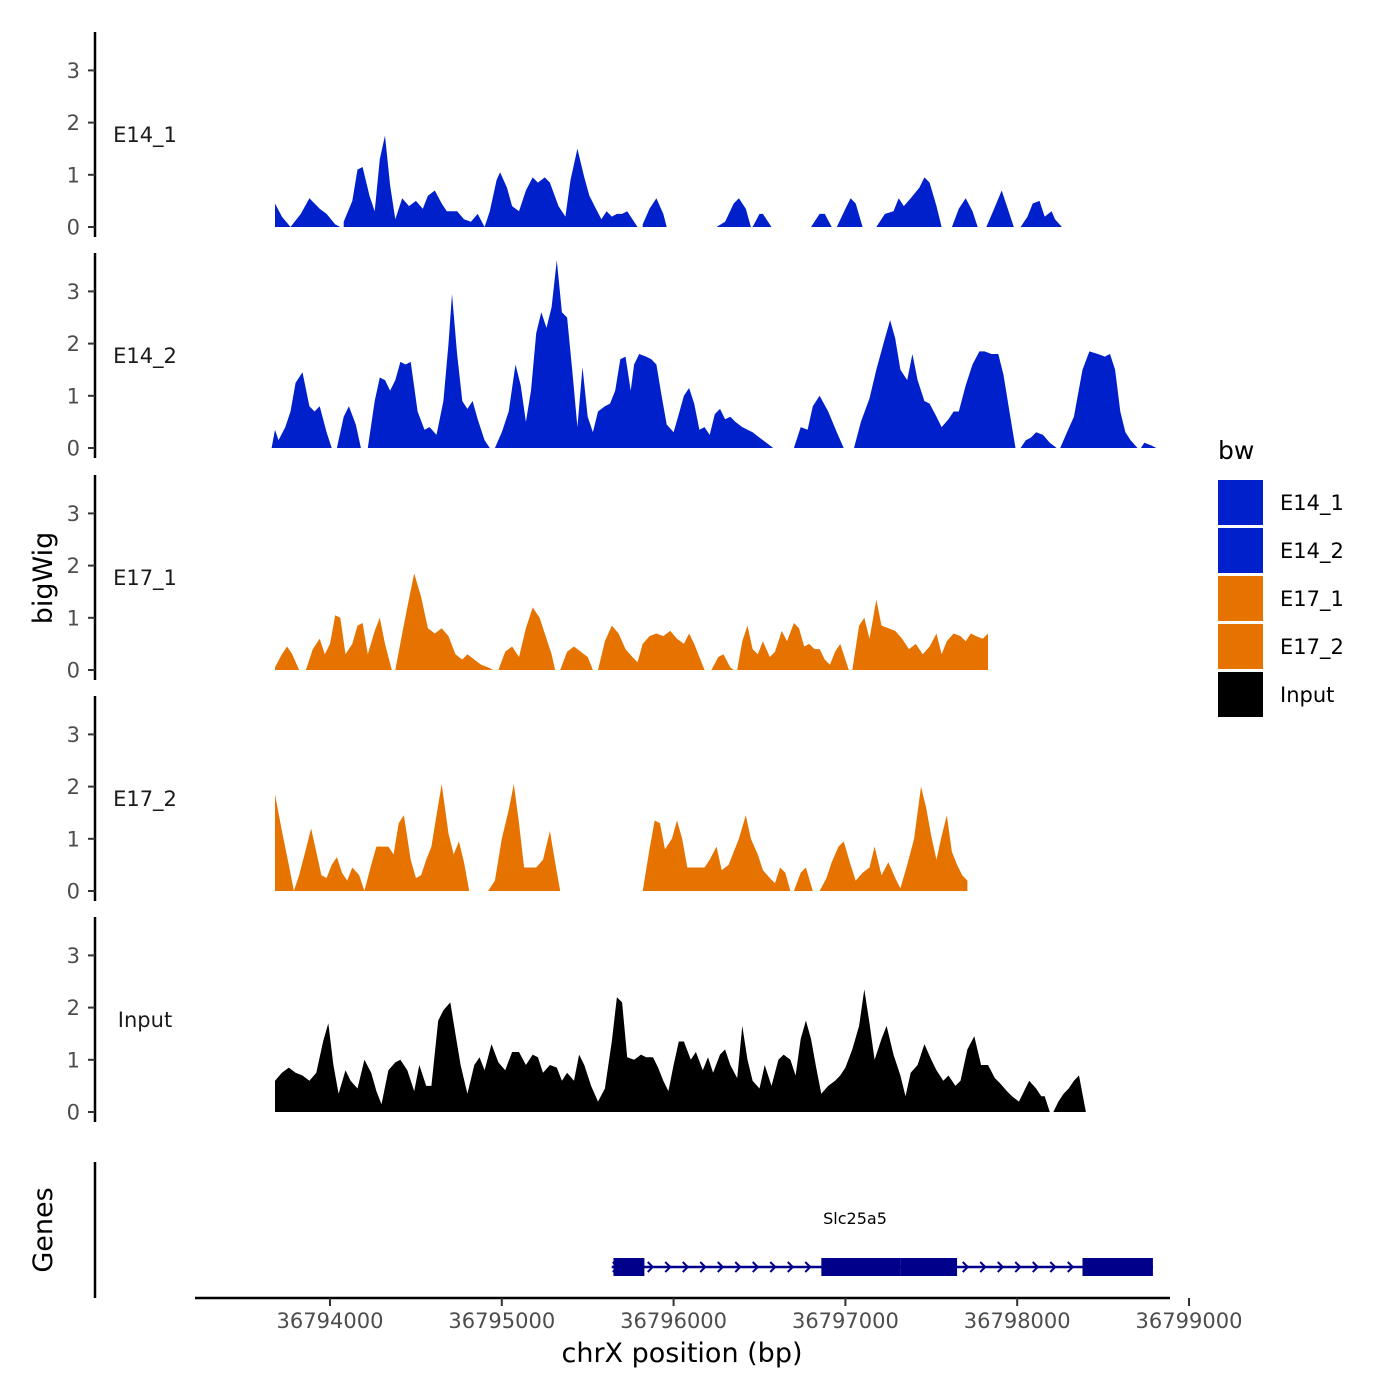  What do you see at coordinates (145, 799) in the screenshot?
I see `track-e17-2-label: E17_2` at bounding box center [145, 799].